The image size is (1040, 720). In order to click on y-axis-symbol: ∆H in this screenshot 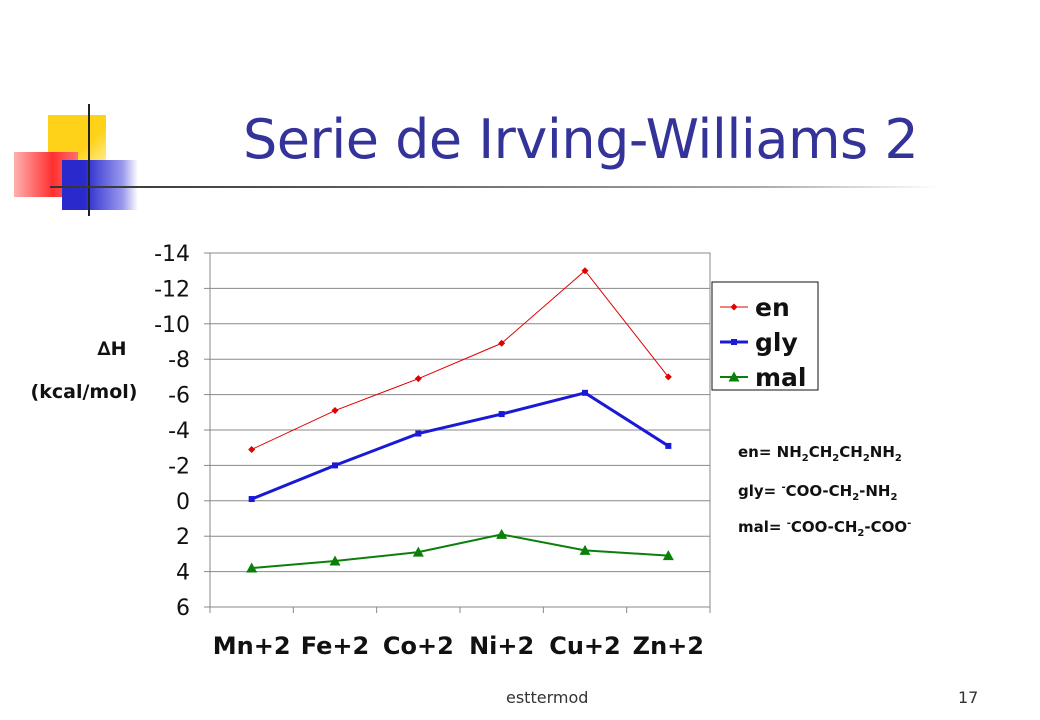, I will do `click(112, 349)`.